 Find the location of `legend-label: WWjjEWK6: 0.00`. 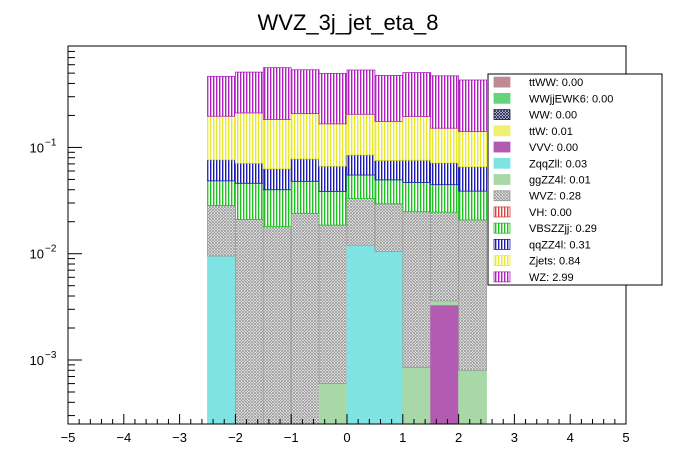

legend-label: WWjjEWK6: 0.00 is located at coordinates (571, 99).